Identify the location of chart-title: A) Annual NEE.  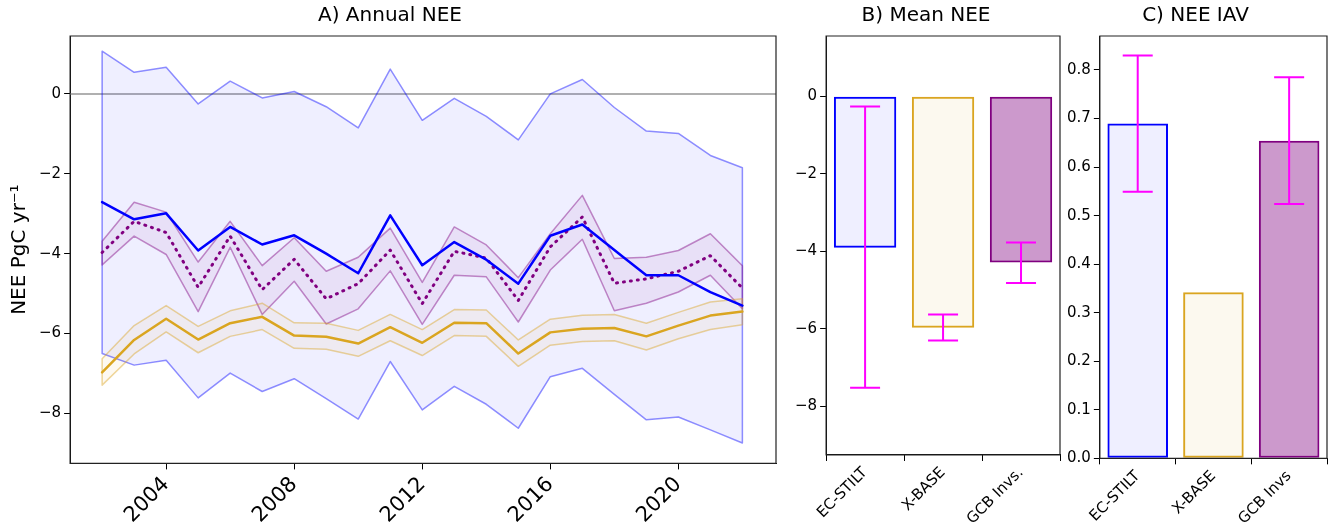
(390, 14).